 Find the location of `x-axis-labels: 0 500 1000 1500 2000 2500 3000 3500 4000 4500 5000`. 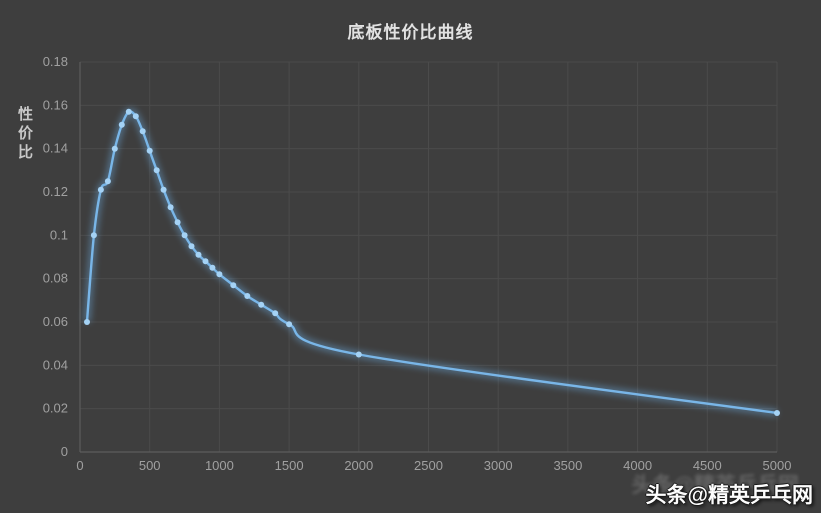

x-axis-labels: 0 500 1000 1500 2000 2500 3000 3500 4000 4500 5000 is located at coordinates (433, 465).